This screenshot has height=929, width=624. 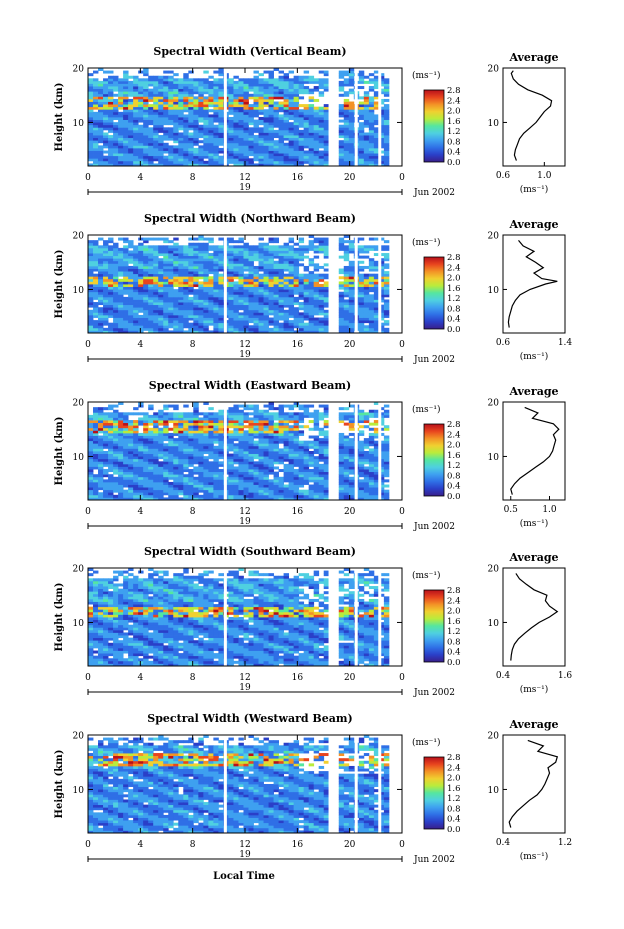 I want to click on data-gap, so click(x=225, y=117).